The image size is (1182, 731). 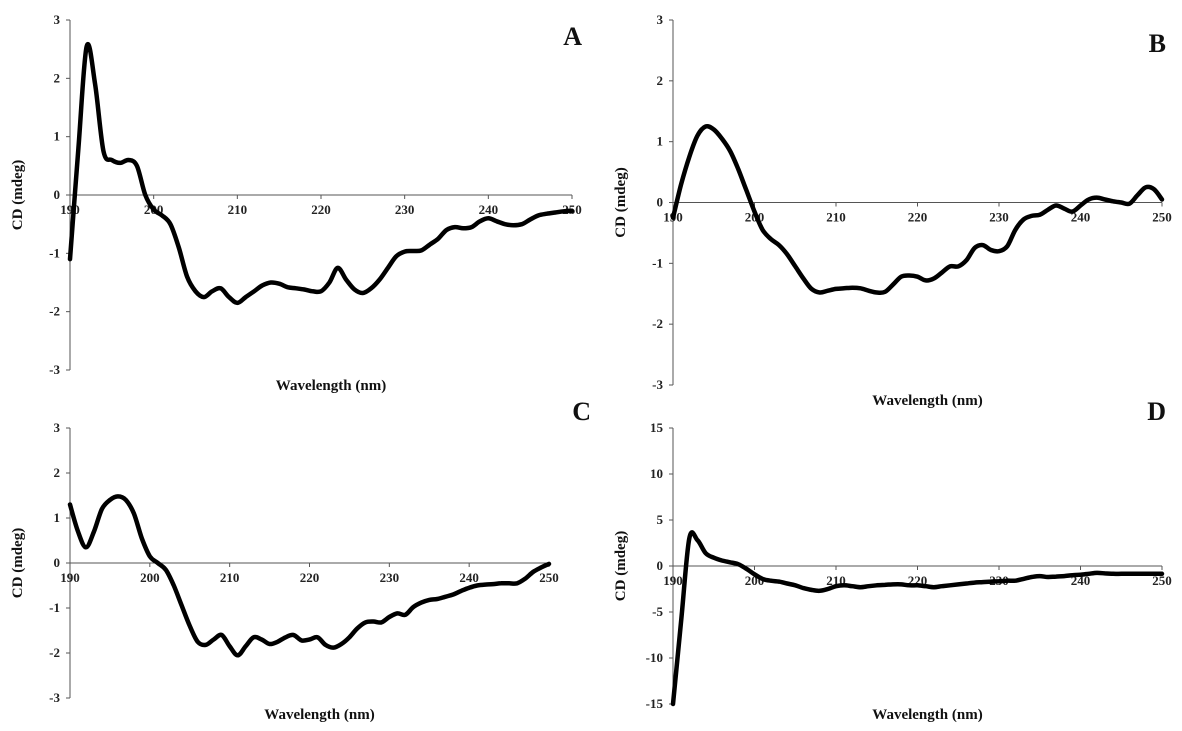 I want to click on panel-letter: B, so click(x=1157, y=43).